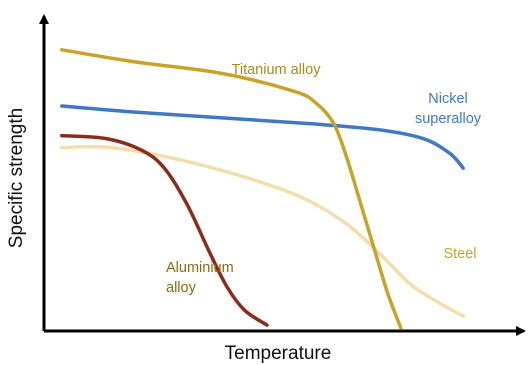 The height and width of the screenshot is (365, 528). I want to click on series-label-line: Nickel, so click(447, 99).